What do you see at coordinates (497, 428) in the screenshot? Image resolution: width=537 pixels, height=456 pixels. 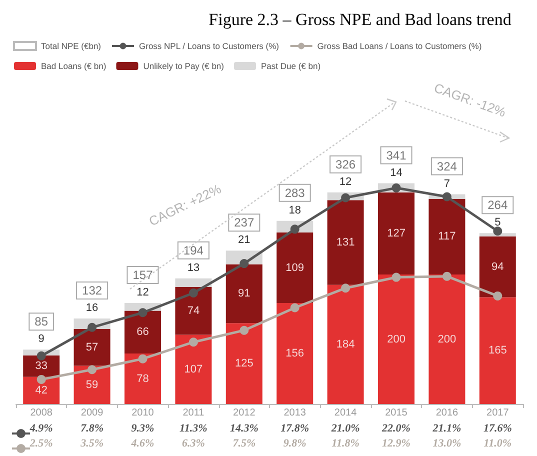 I see `data-label: 17.6%` at bounding box center [497, 428].